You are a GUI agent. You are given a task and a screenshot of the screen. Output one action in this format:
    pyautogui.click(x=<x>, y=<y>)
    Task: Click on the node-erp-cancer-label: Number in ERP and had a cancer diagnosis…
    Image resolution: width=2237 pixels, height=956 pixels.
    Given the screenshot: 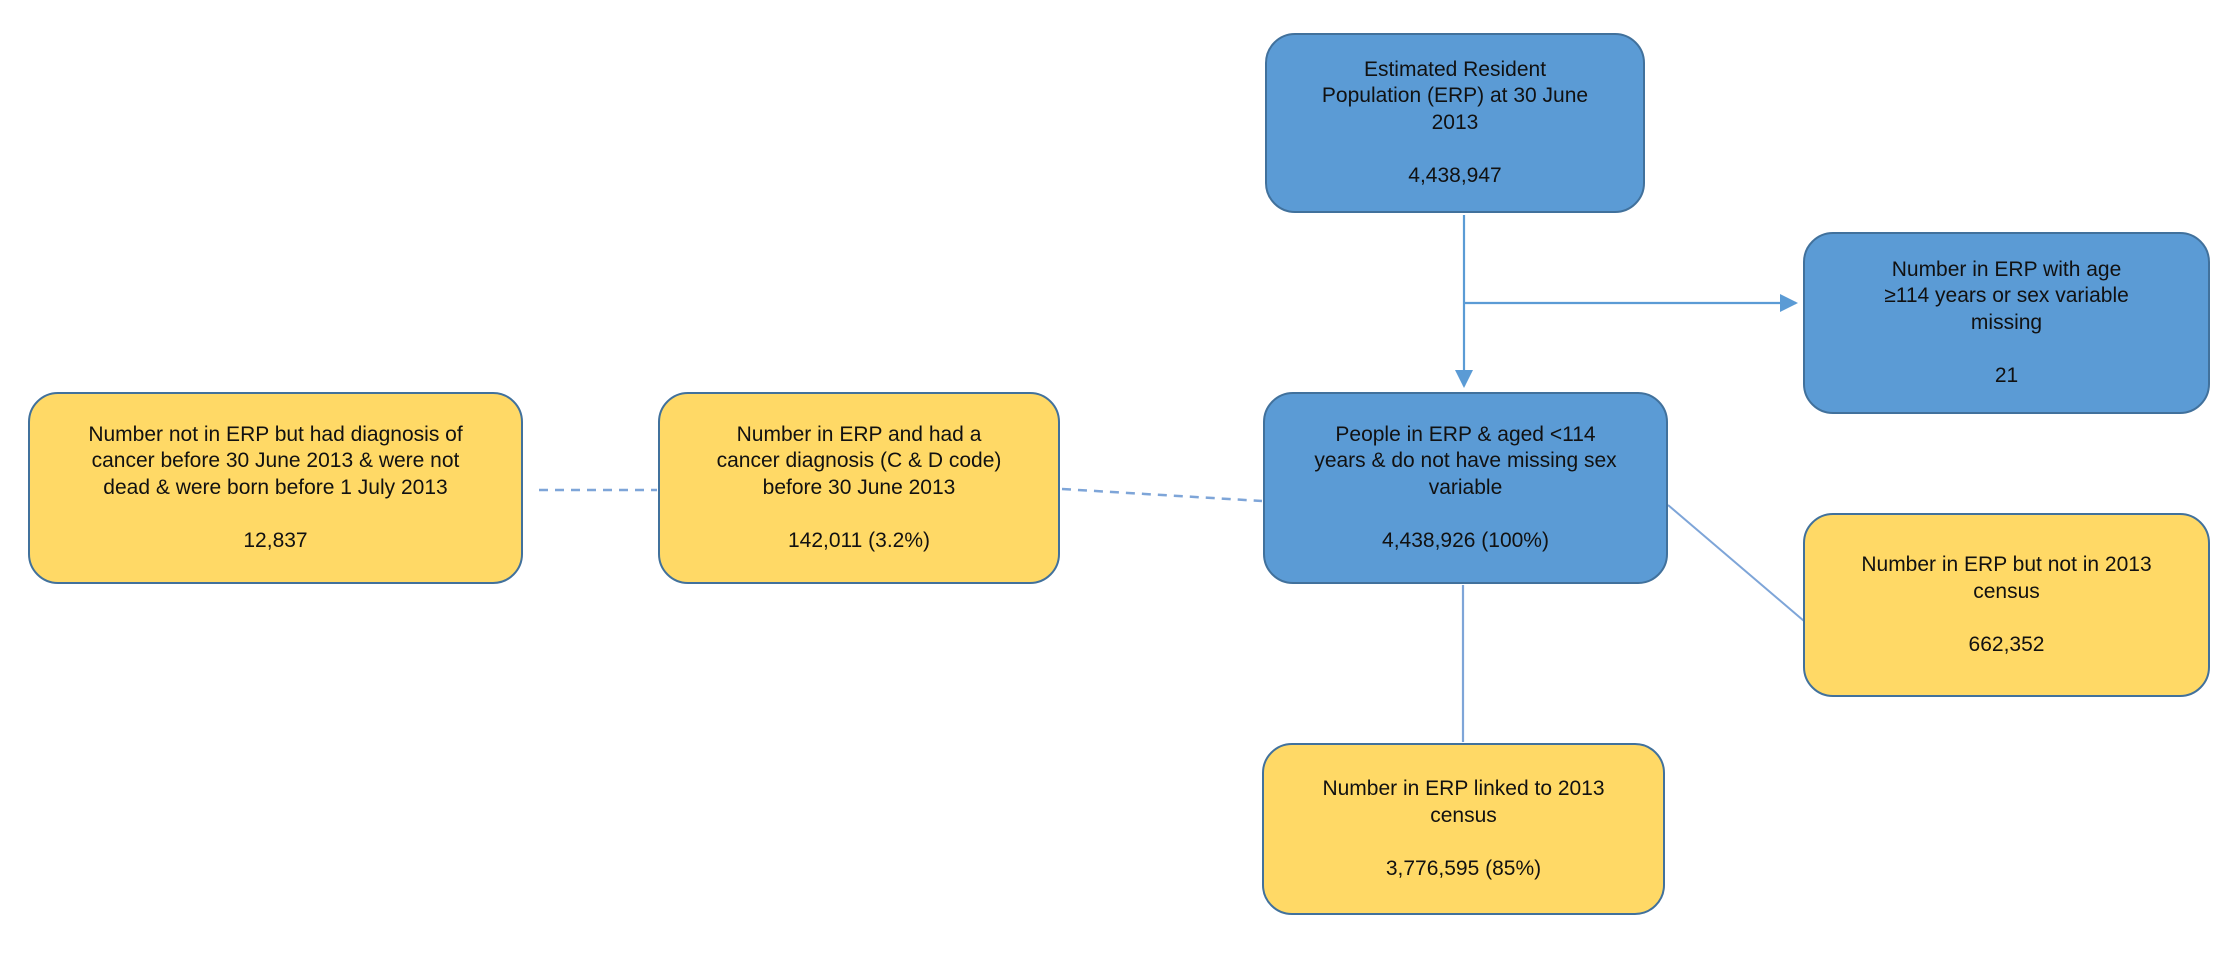 What is the action you would take?
    pyautogui.click(x=859, y=461)
    